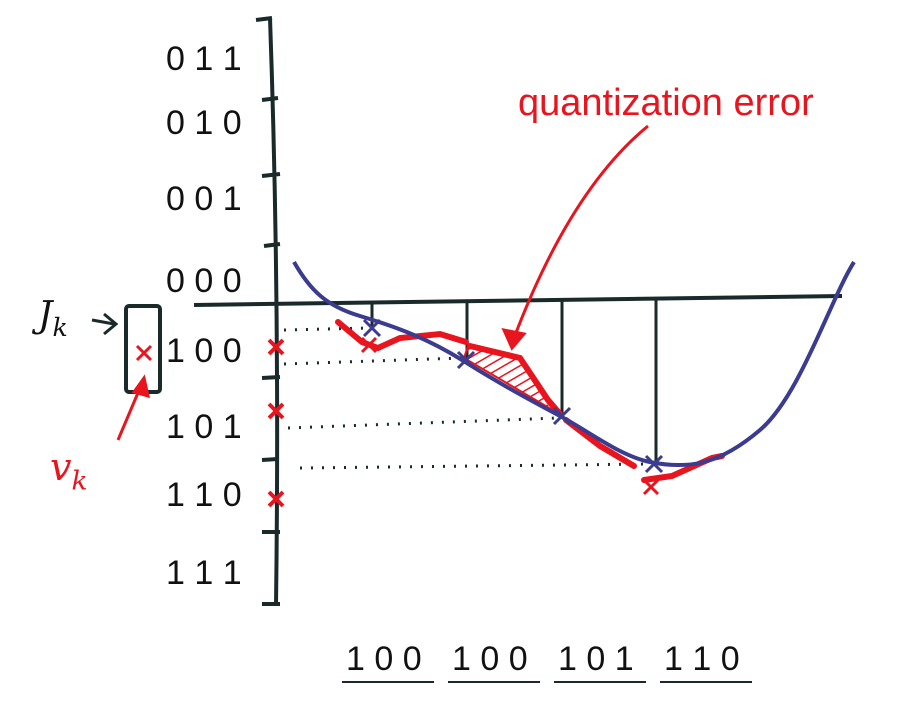 This screenshot has width=917, height=712. I want to click on v-k-symbol: vk, so click(69, 471).